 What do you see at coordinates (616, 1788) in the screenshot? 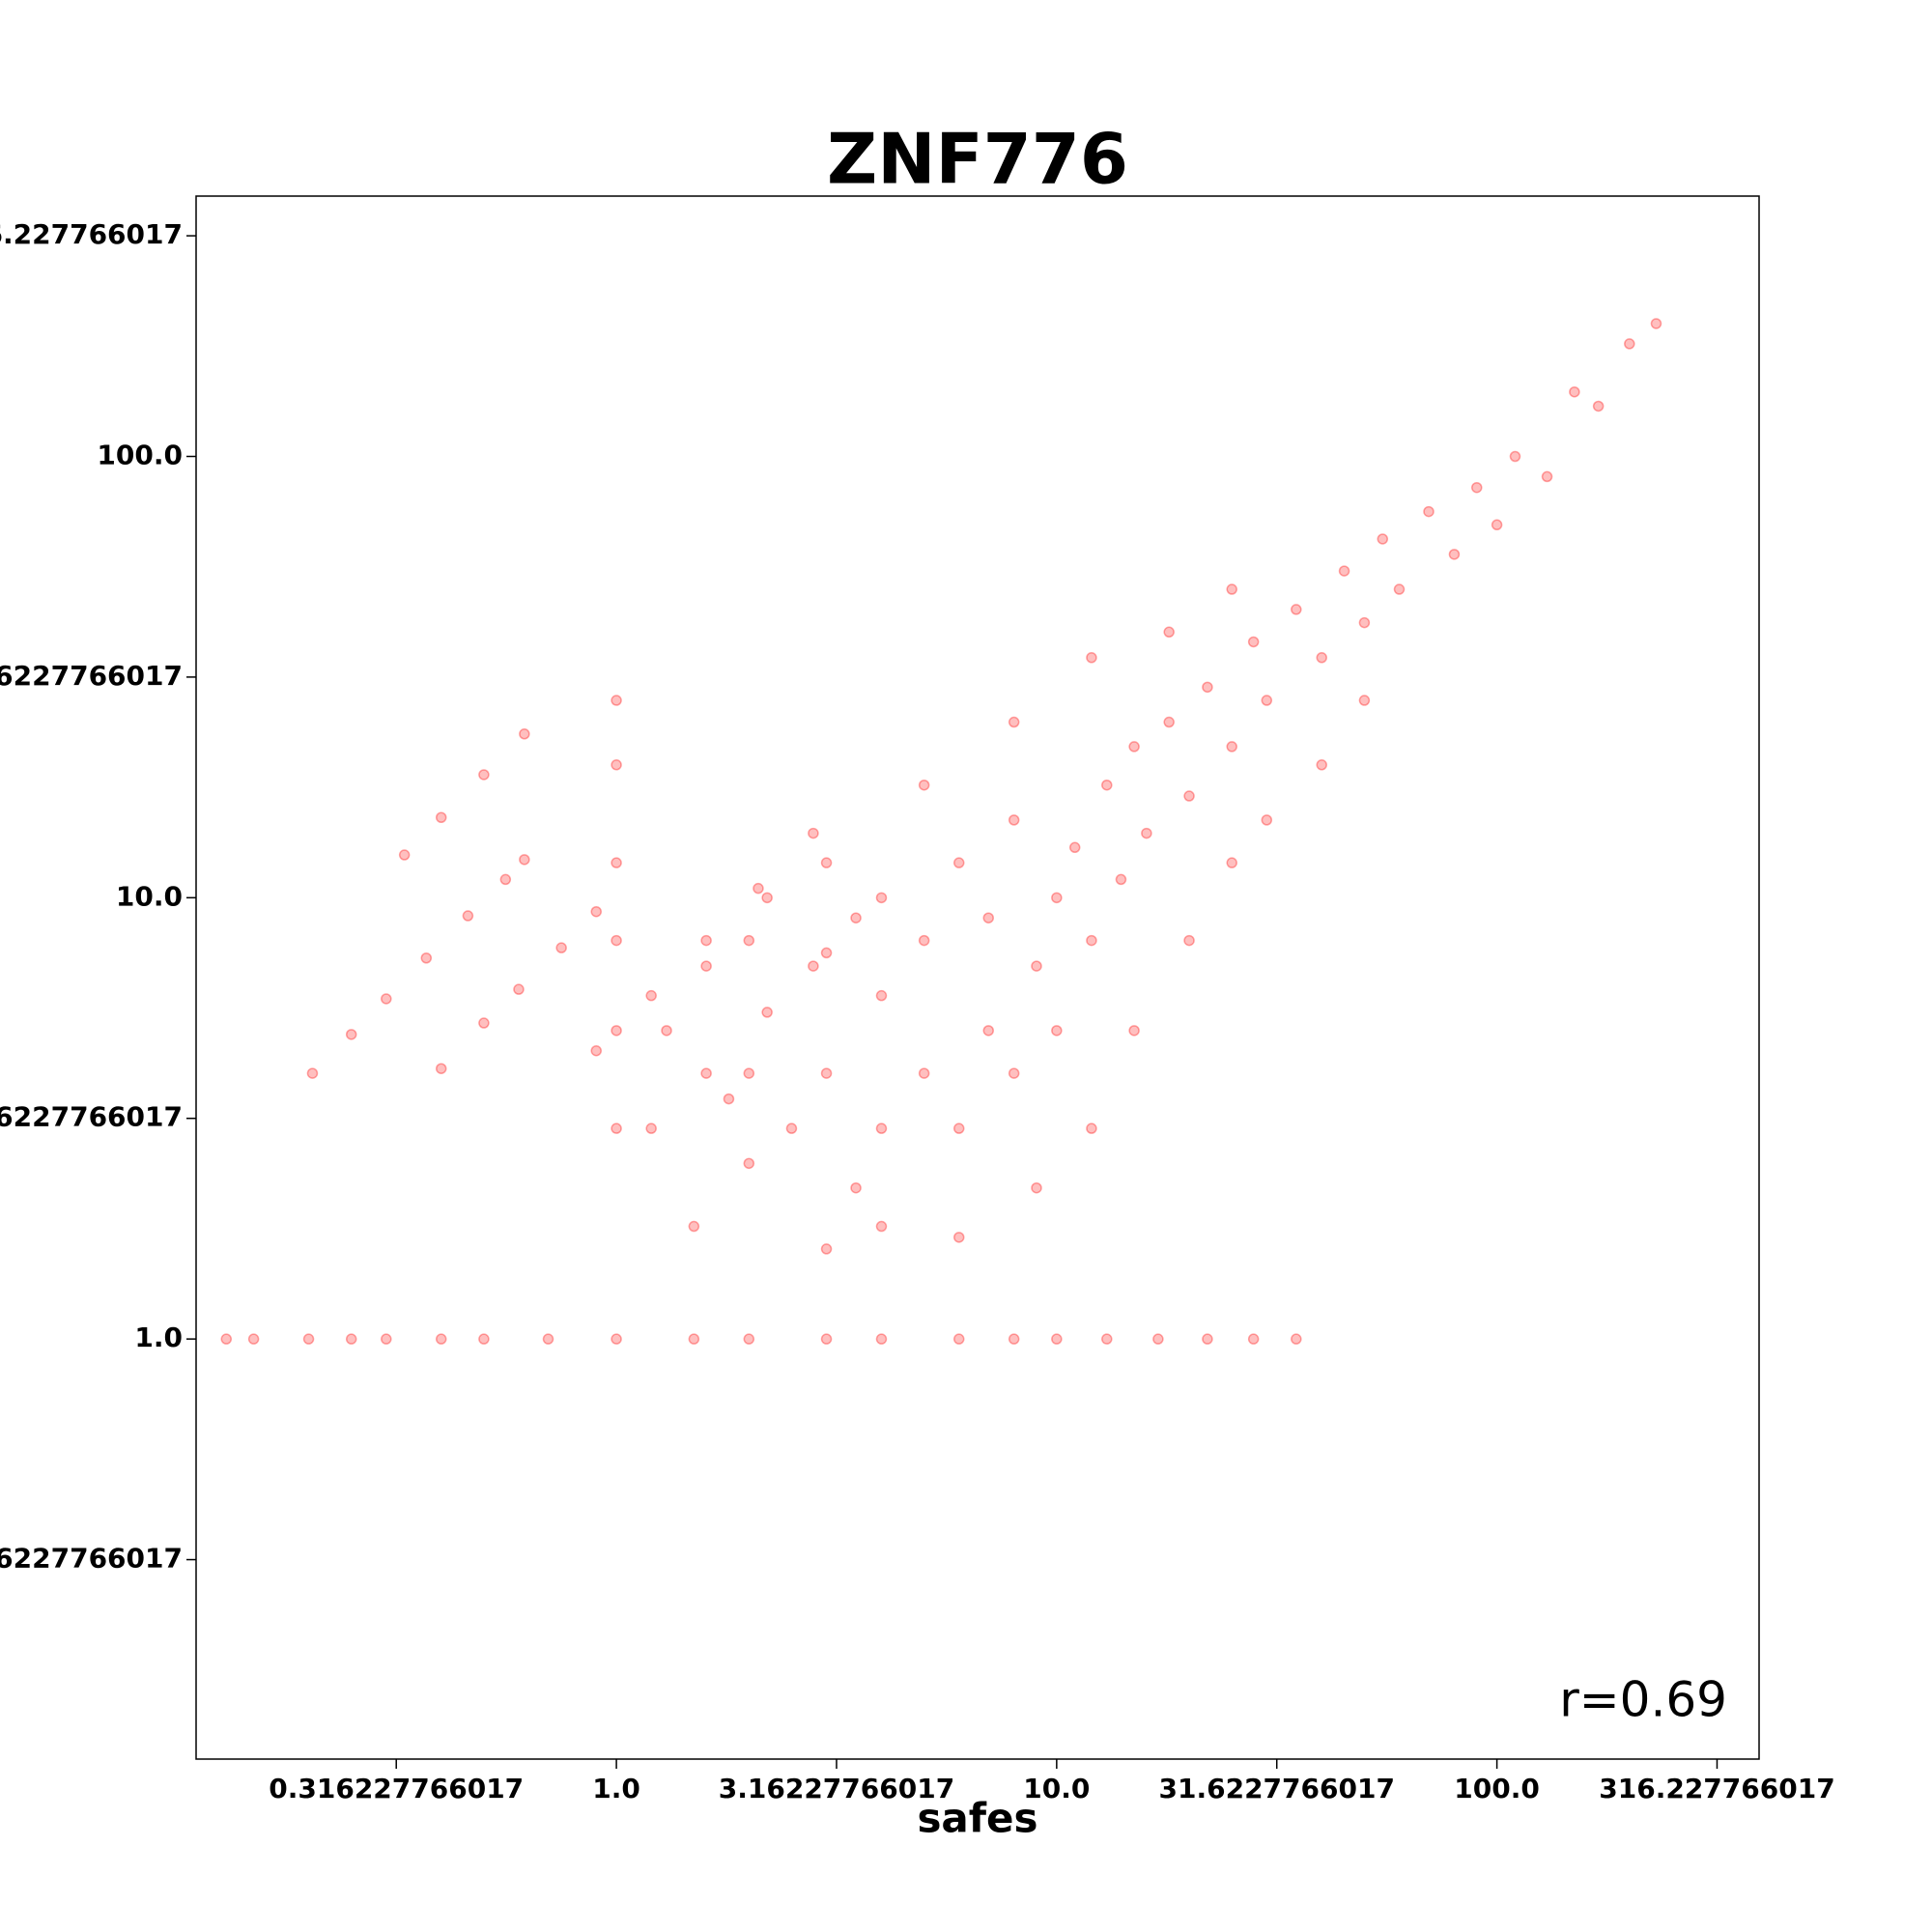
I see `x-tick-label: 1.0` at bounding box center [616, 1788].